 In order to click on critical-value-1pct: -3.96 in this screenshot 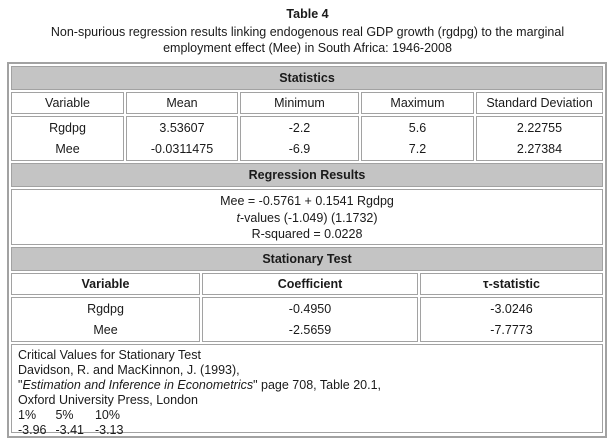, I will do `click(32, 430)`.